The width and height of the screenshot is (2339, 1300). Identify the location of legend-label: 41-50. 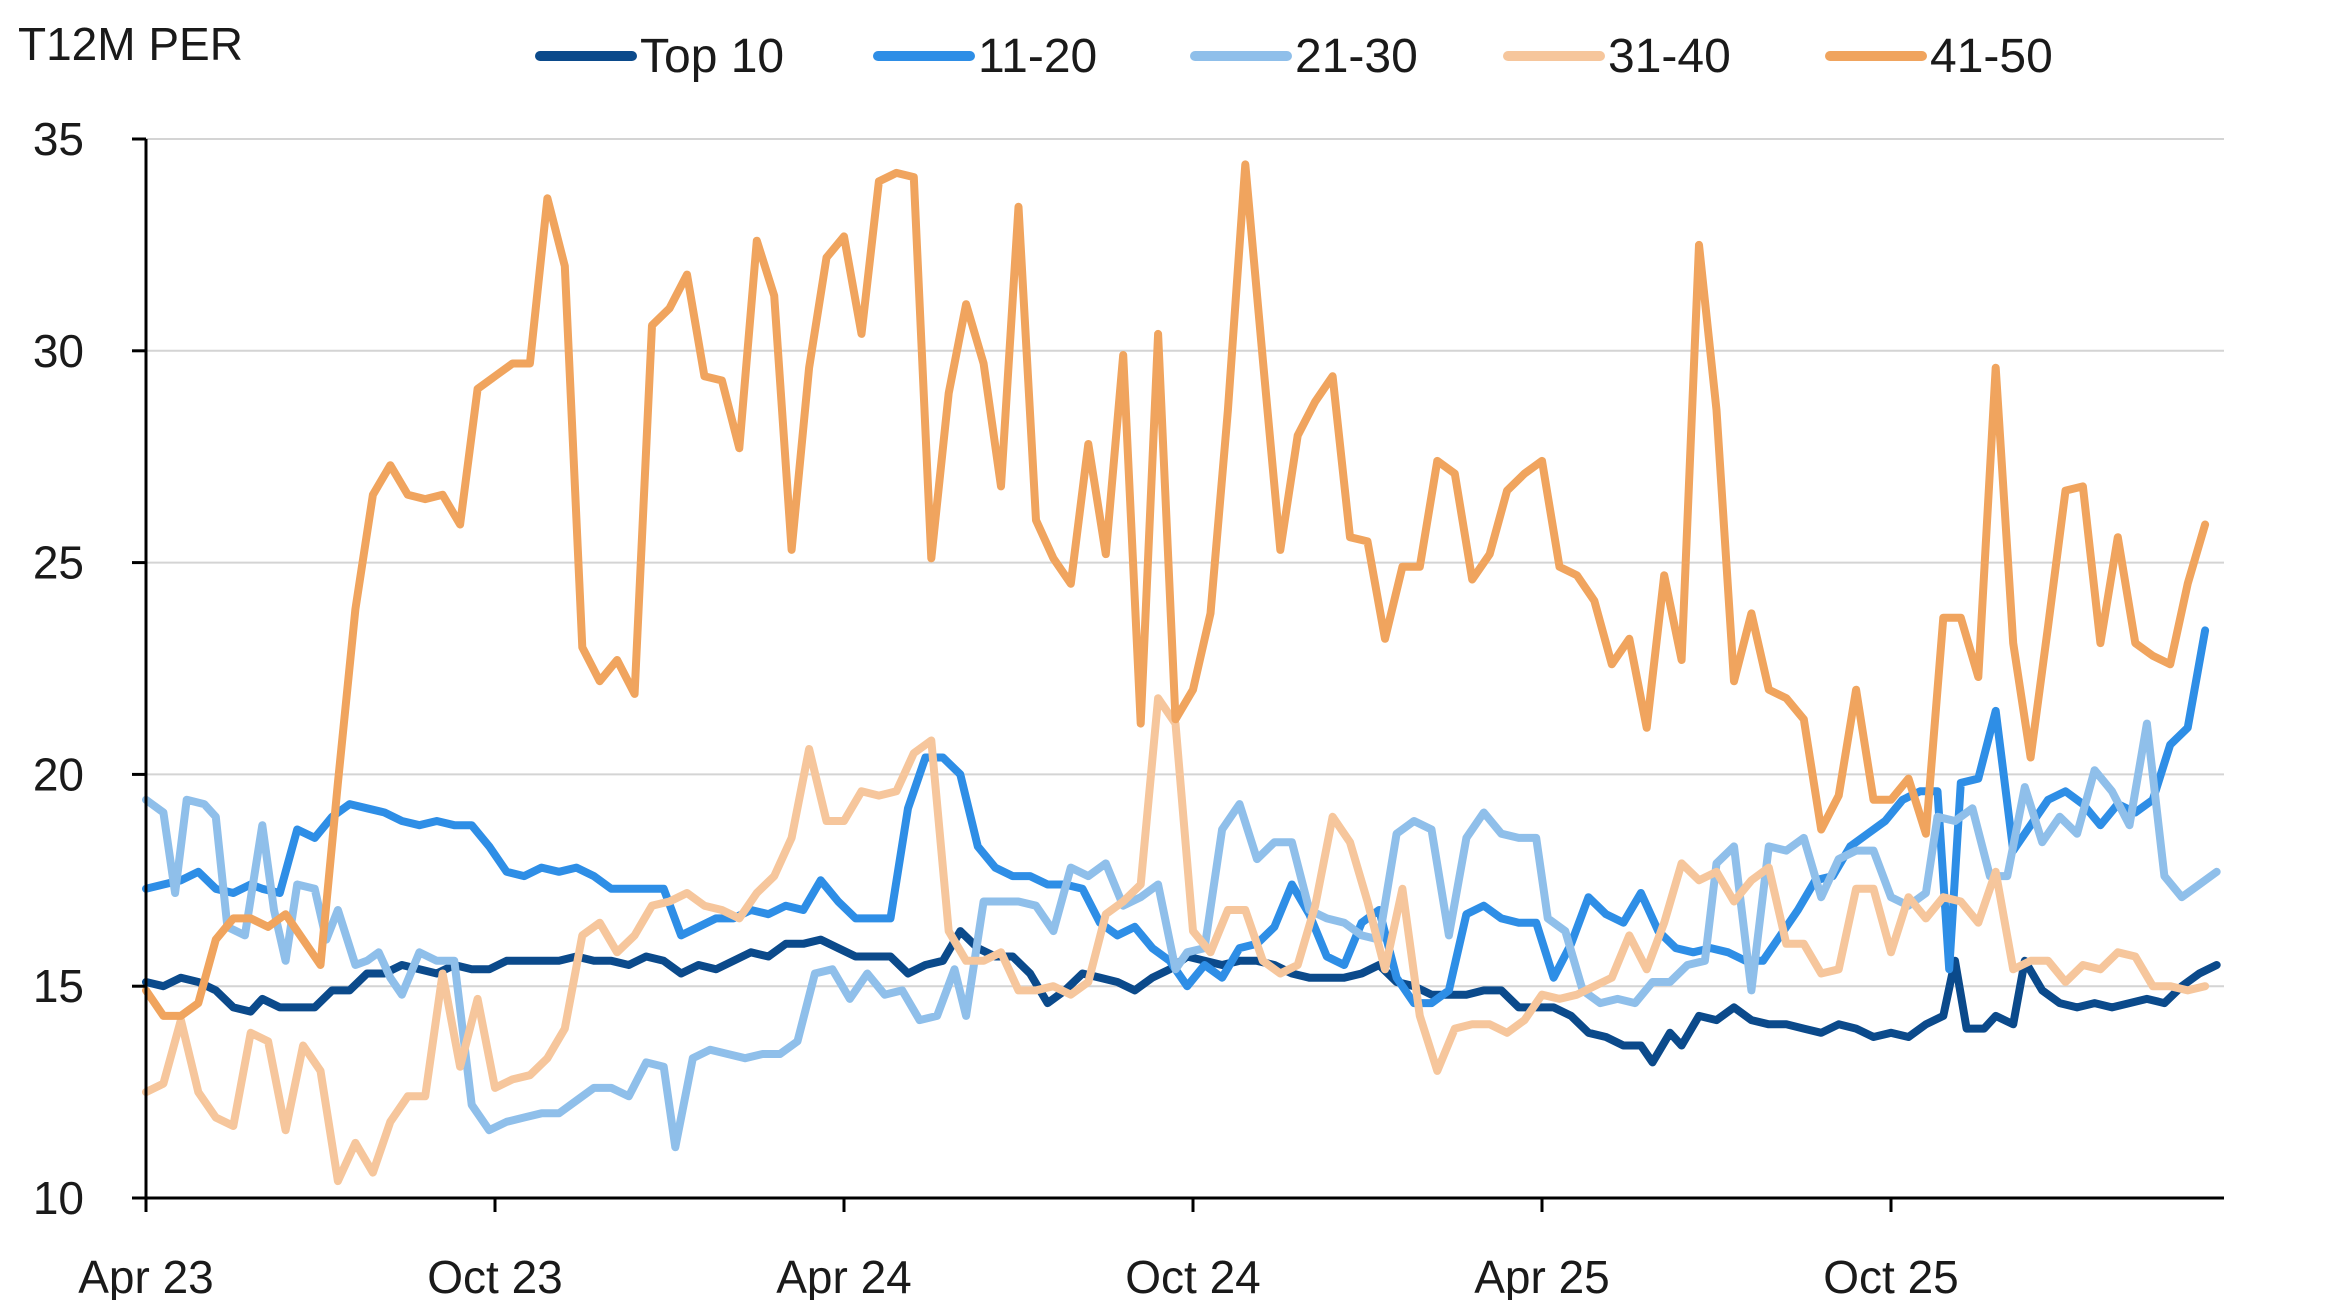
(1991, 56).